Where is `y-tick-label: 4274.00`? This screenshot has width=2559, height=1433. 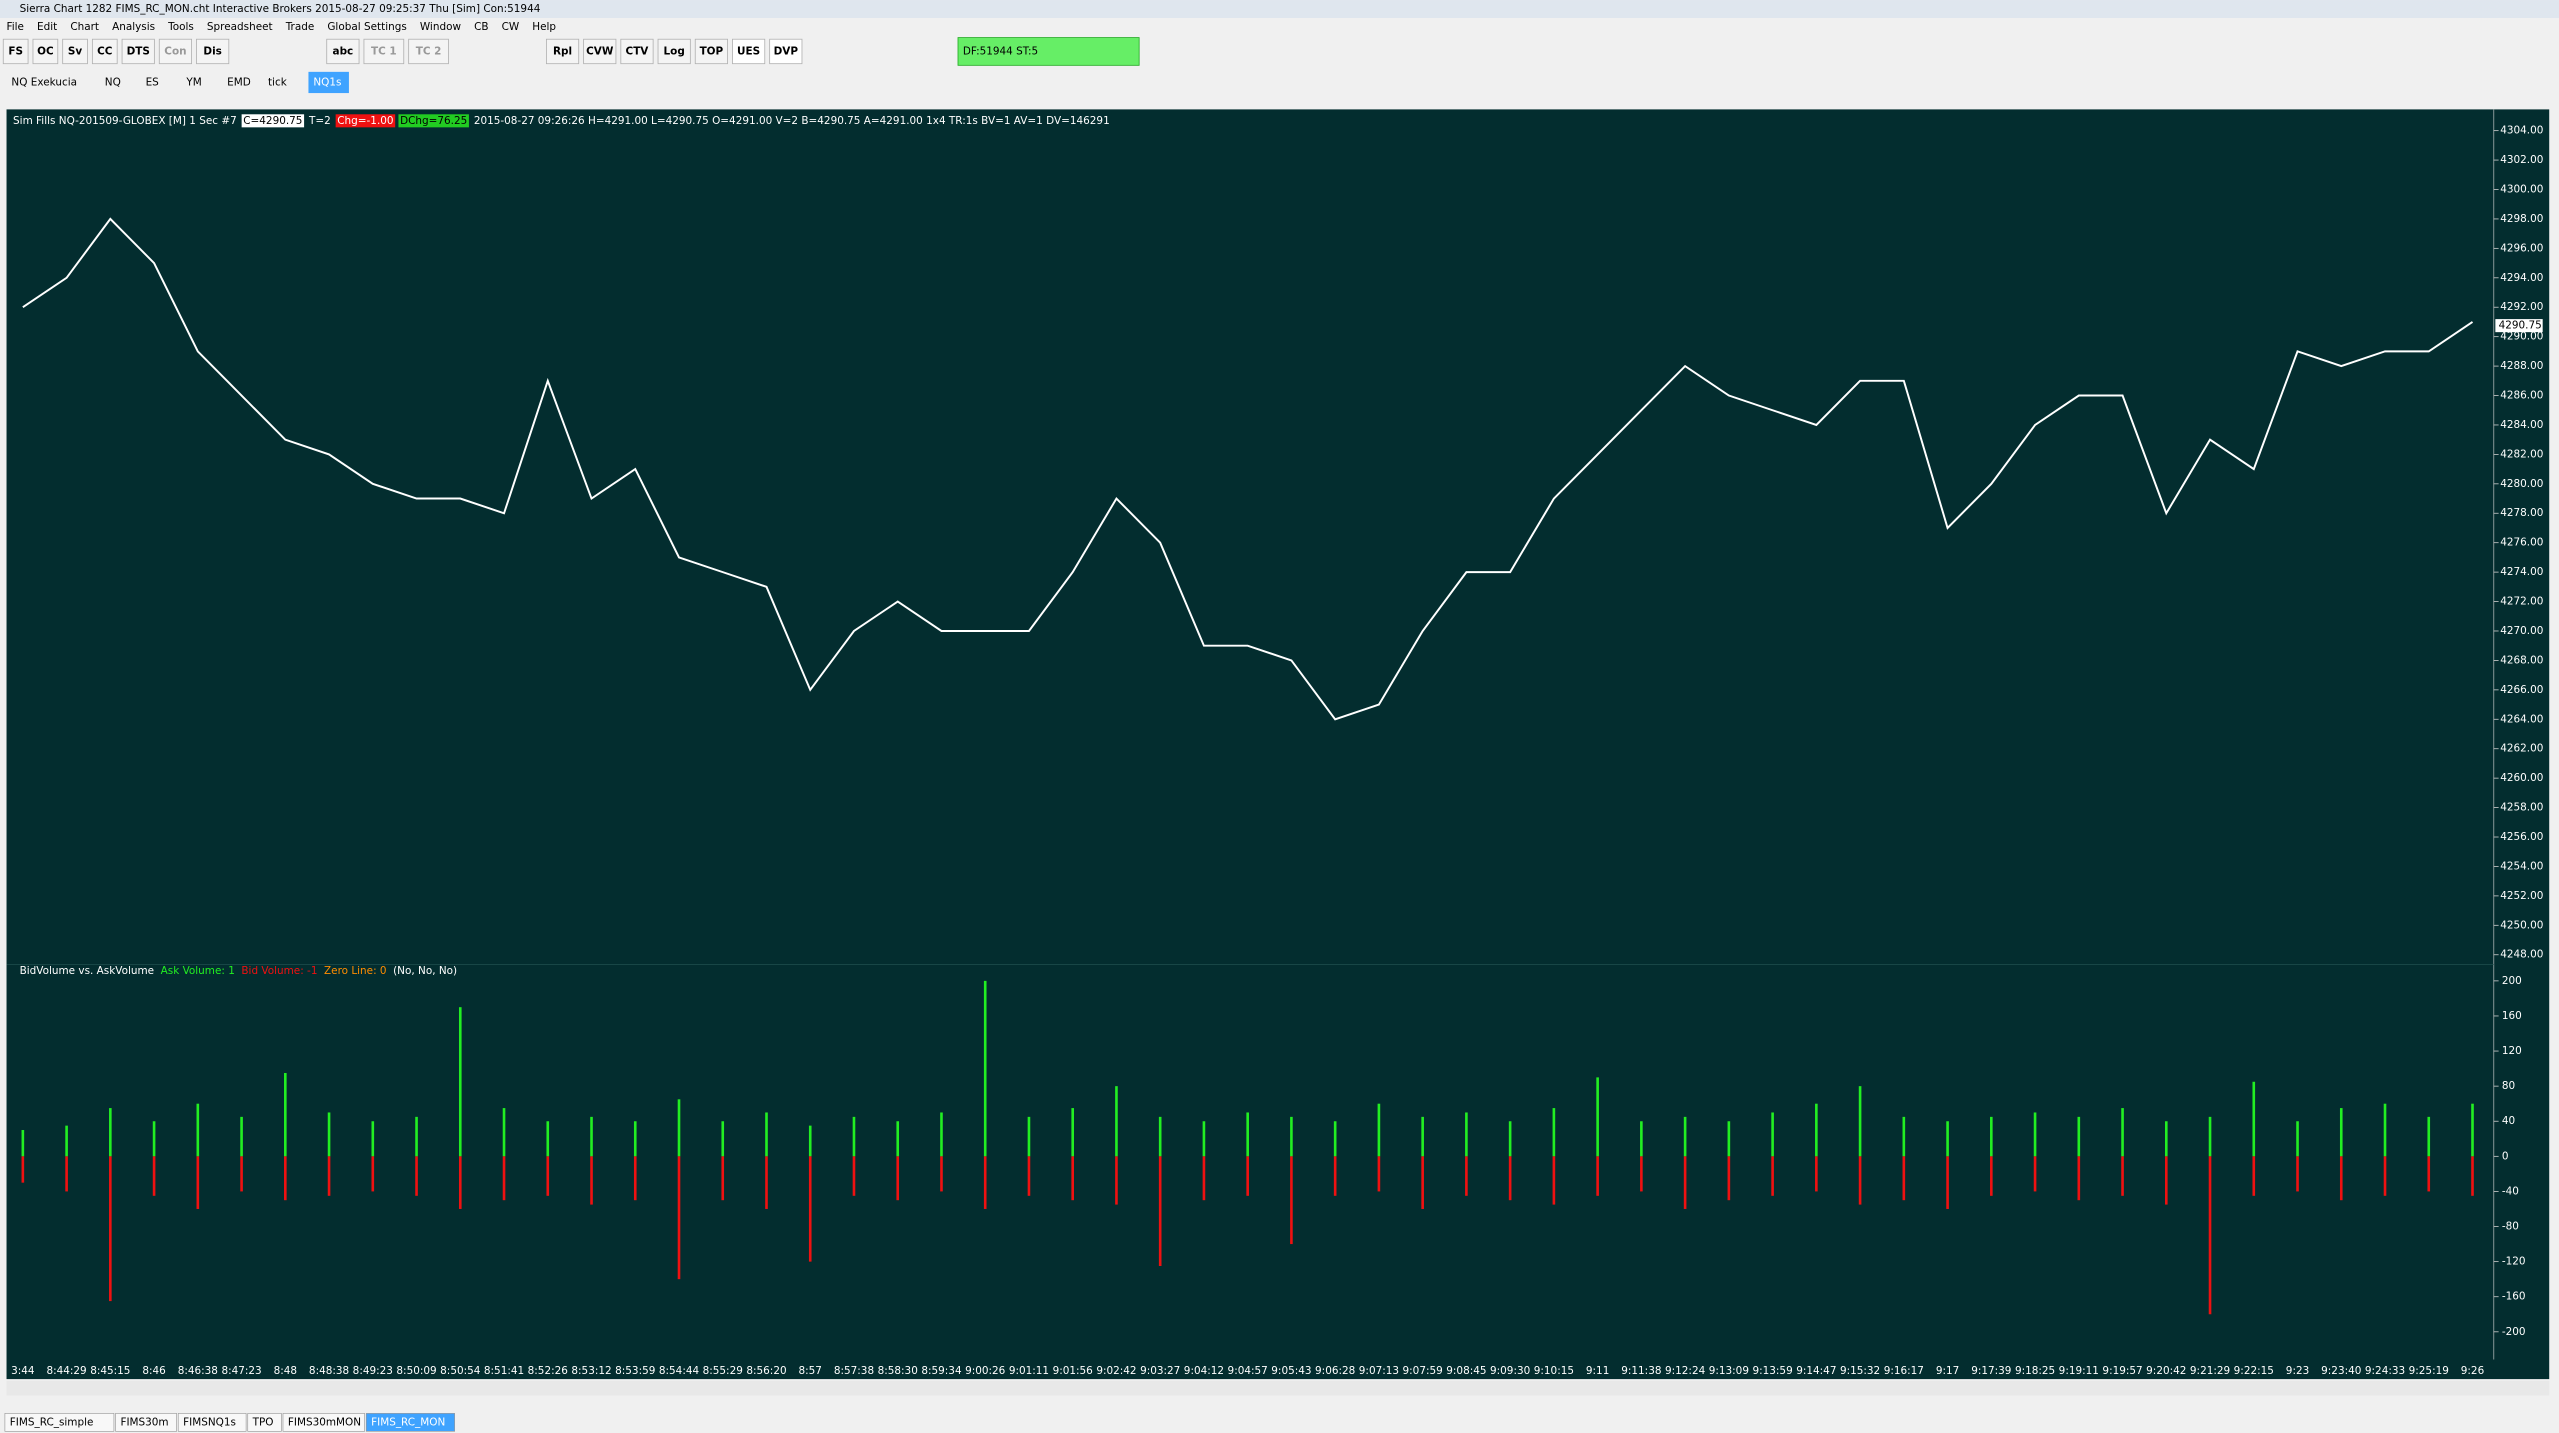 y-tick-label: 4274.00 is located at coordinates (2521, 572).